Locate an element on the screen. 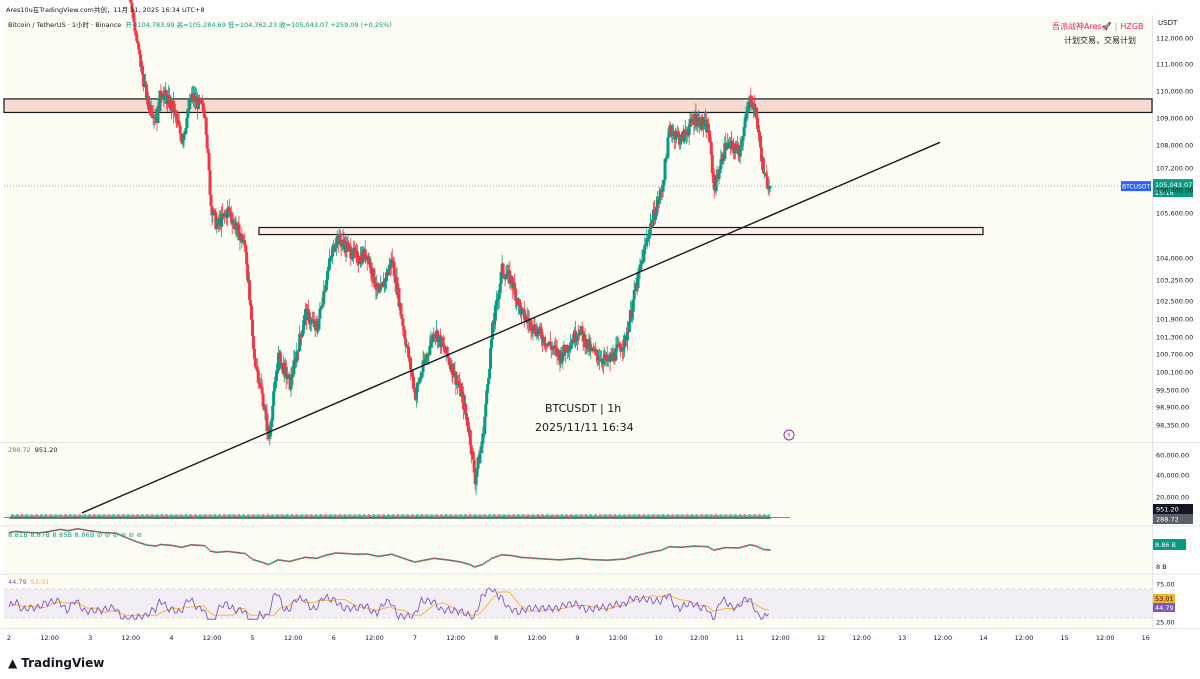 The height and width of the screenshot is (679, 1200). tradingview-logo: ▲ TradingView is located at coordinates (56, 663).